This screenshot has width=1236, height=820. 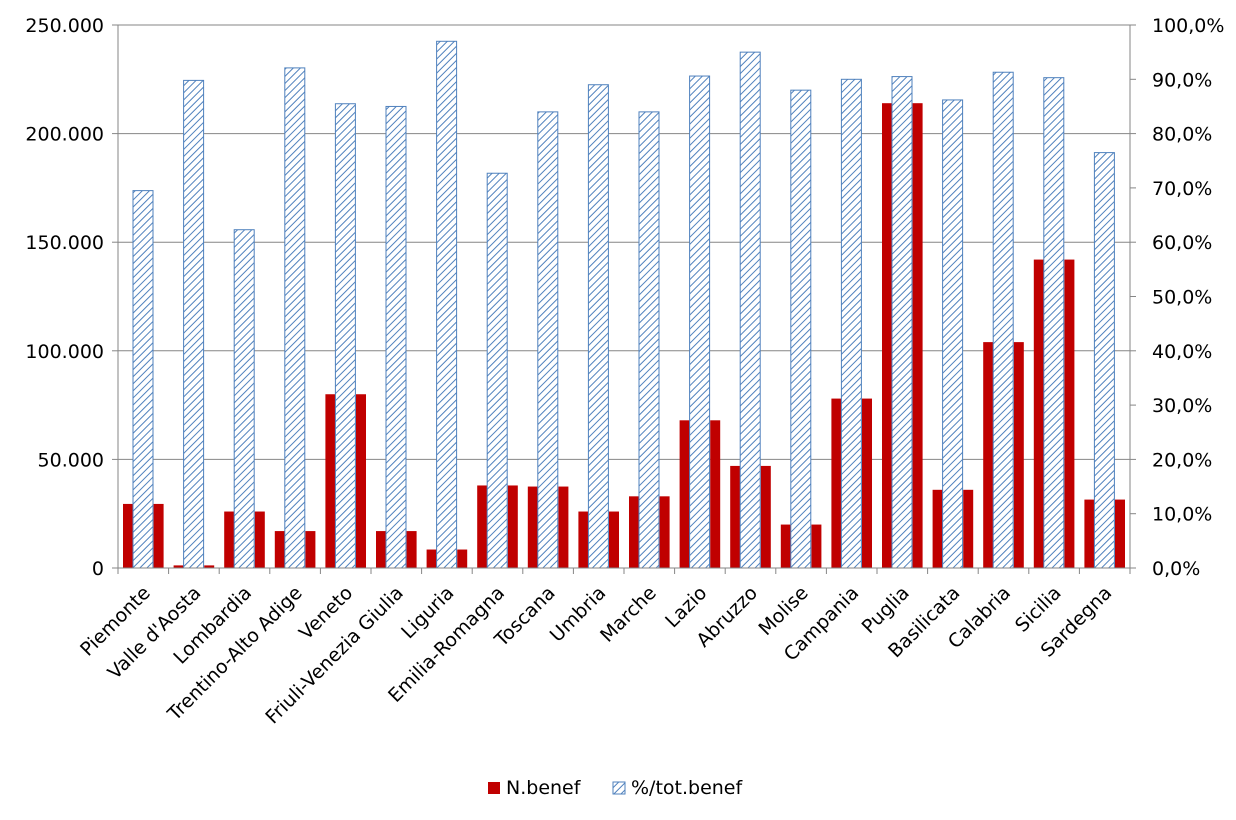 I want to click on right-tick-label: 50,0%, so click(x=1182, y=298).